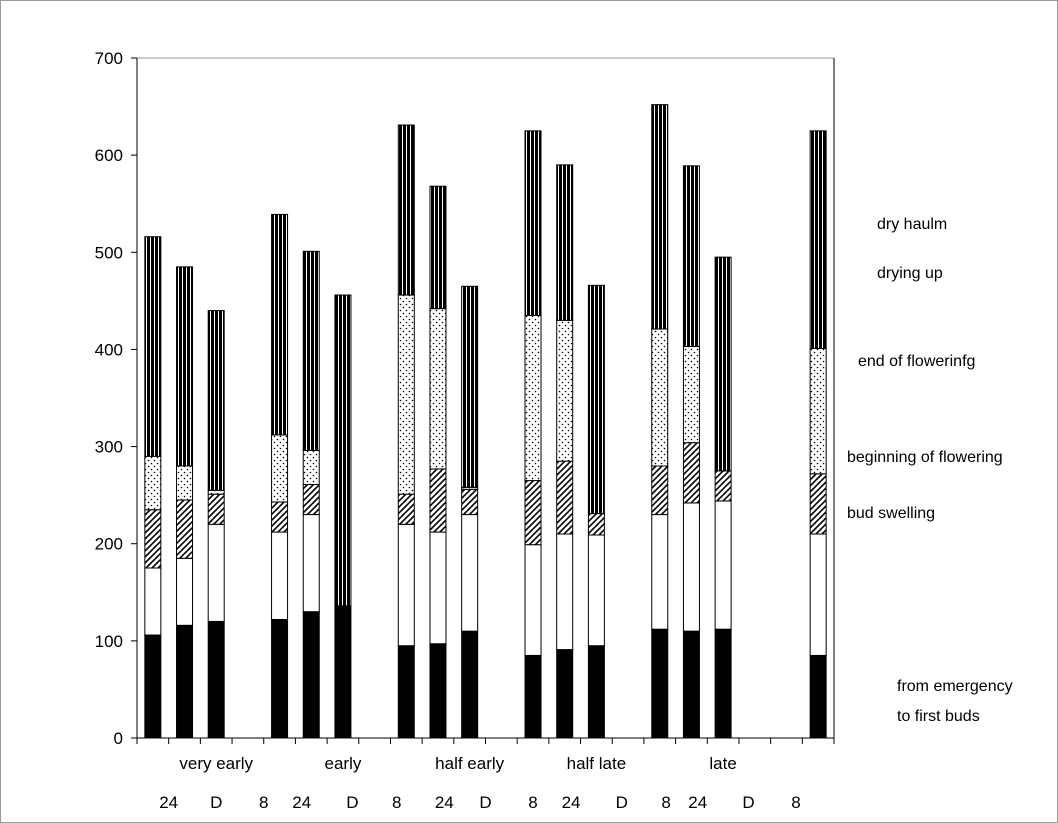 Image resolution: width=1058 pixels, height=823 pixels. What do you see at coordinates (109, 544) in the screenshot?
I see `y-tick-label: 200` at bounding box center [109, 544].